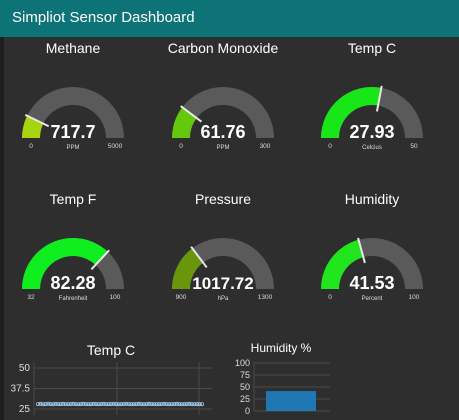  Describe the element at coordinates (223, 299) in the screenshot. I see `gauge-unit: hPa` at that location.